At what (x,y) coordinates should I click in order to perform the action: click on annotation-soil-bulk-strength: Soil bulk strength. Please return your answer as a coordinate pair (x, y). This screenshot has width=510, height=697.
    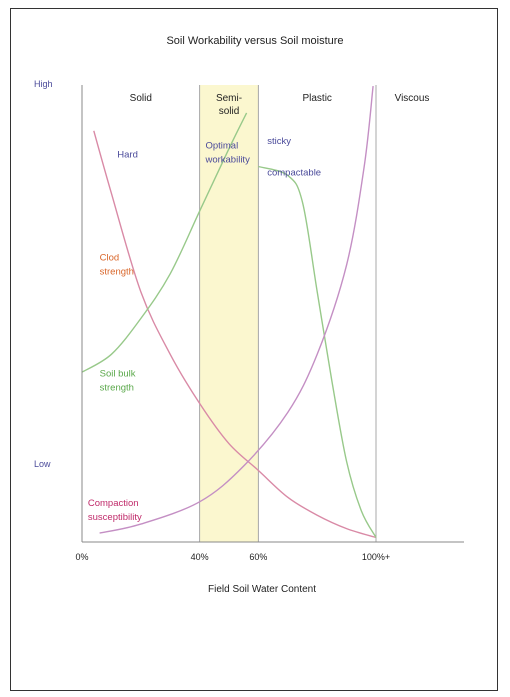
    Looking at the image, I should click on (118, 381).